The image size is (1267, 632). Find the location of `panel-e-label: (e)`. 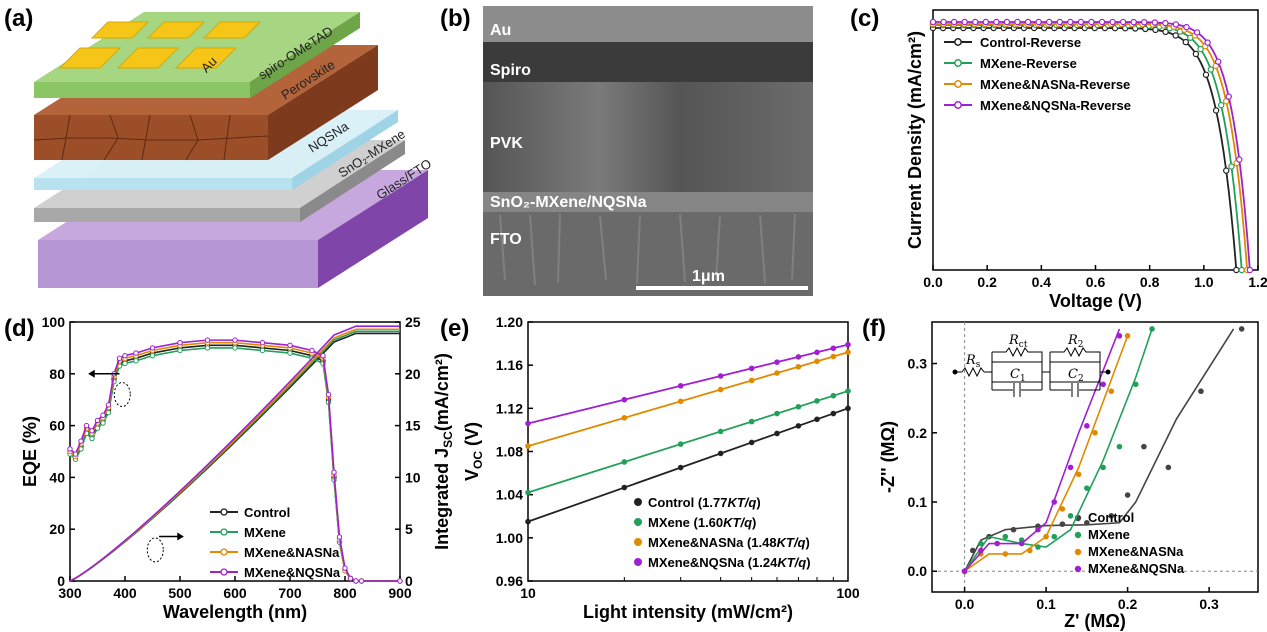

panel-e-label: (e) is located at coordinates (454, 328).